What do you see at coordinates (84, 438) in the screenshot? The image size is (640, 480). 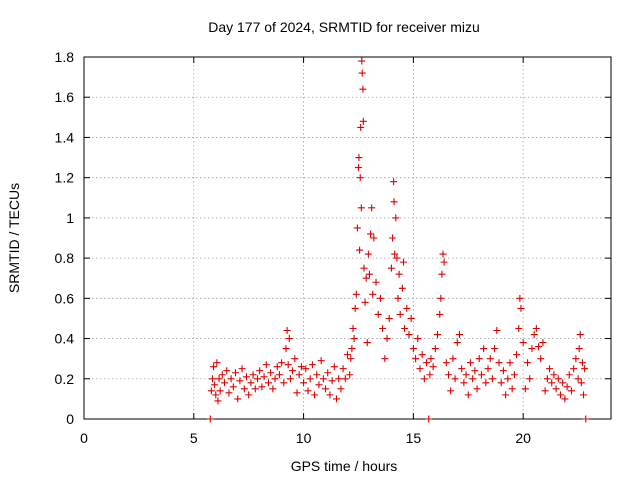 I see `x-tick-label: 0` at bounding box center [84, 438].